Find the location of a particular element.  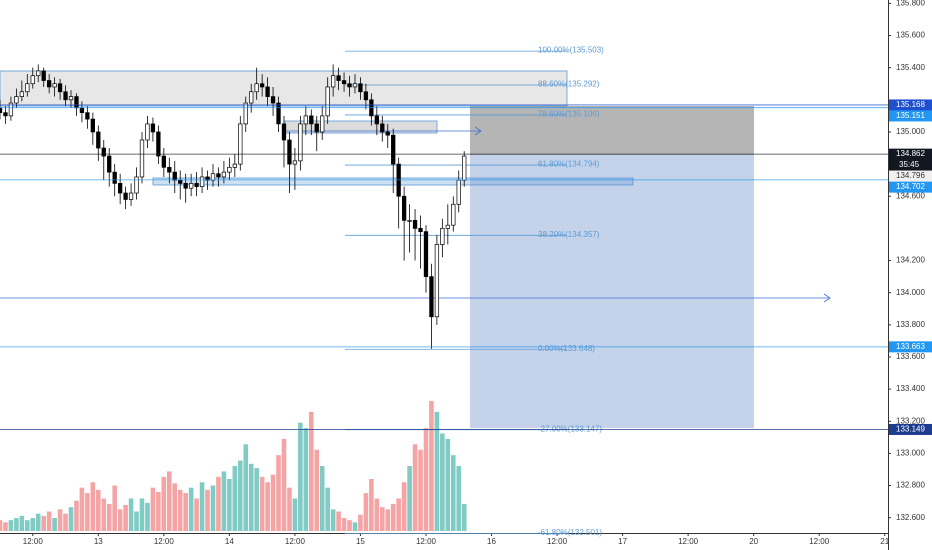

y-tick-label: 134.200 is located at coordinates (910, 260).